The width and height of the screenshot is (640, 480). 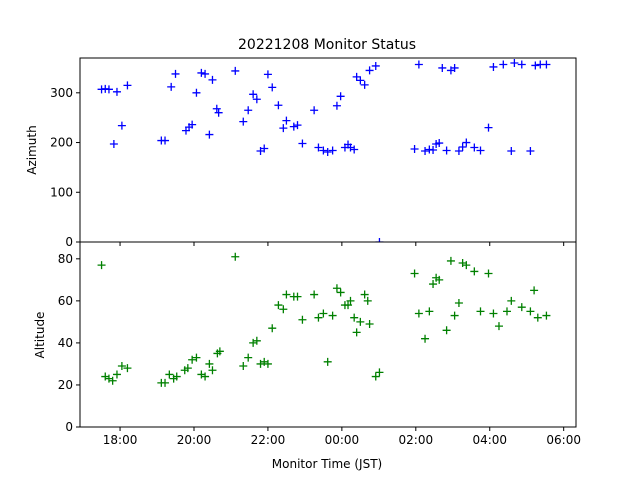 What do you see at coordinates (69, 427) in the screenshot?
I see `altitude-ytick-label: 0` at bounding box center [69, 427].